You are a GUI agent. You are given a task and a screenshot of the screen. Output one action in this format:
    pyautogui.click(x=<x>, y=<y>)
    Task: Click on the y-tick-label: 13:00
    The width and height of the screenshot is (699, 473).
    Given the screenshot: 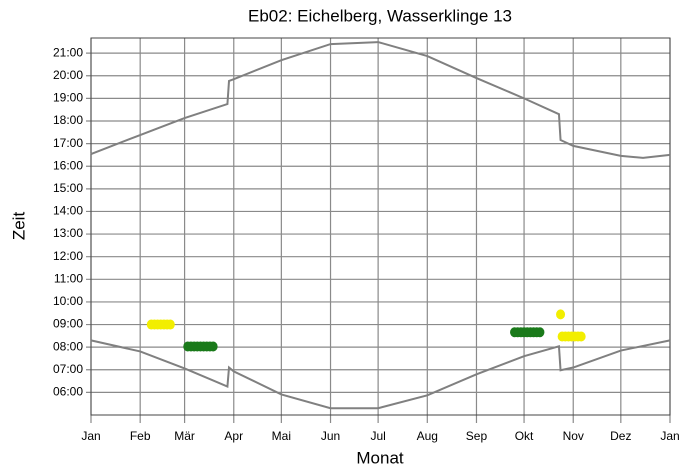 What is the action you would take?
    pyautogui.click(x=68, y=233)
    